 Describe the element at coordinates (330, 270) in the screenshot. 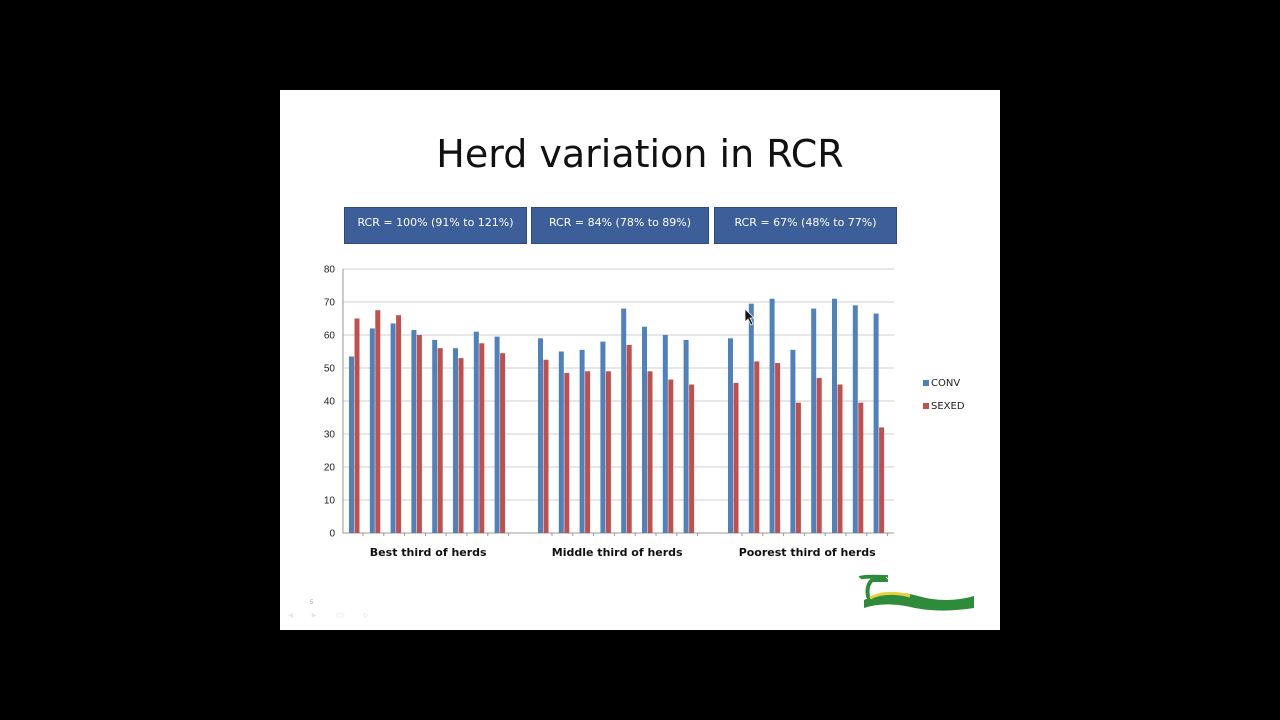

I see `y-tick-label: 80` at that location.